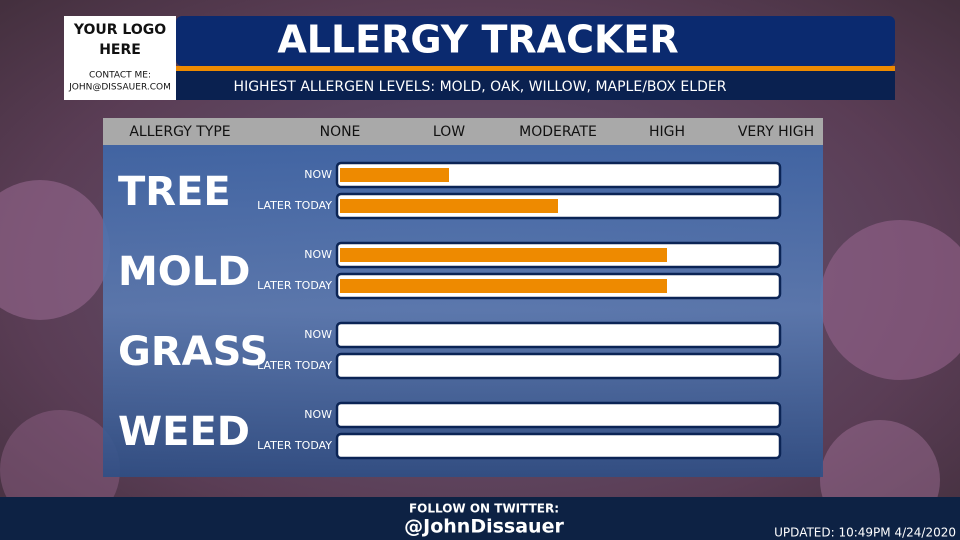 The width and height of the screenshot is (960, 540). Describe the element at coordinates (120, 76) in the screenshot. I see `contact-label: CONTACT ME:` at that location.